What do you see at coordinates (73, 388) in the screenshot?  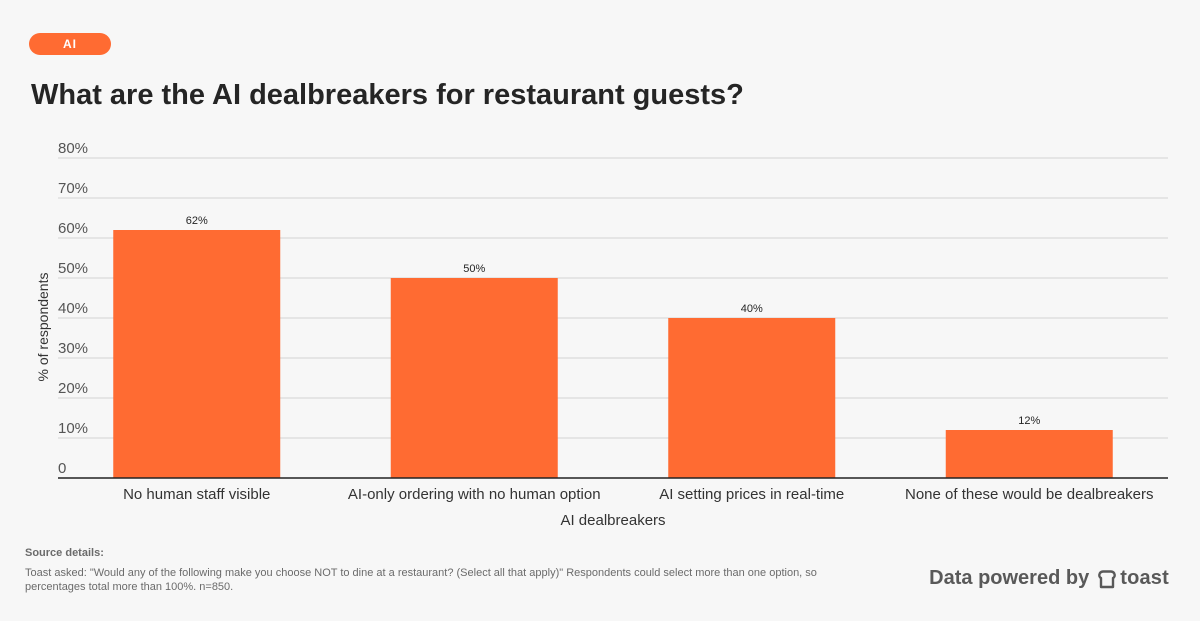 I see `y-tick-label: 20%` at bounding box center [73, 388].